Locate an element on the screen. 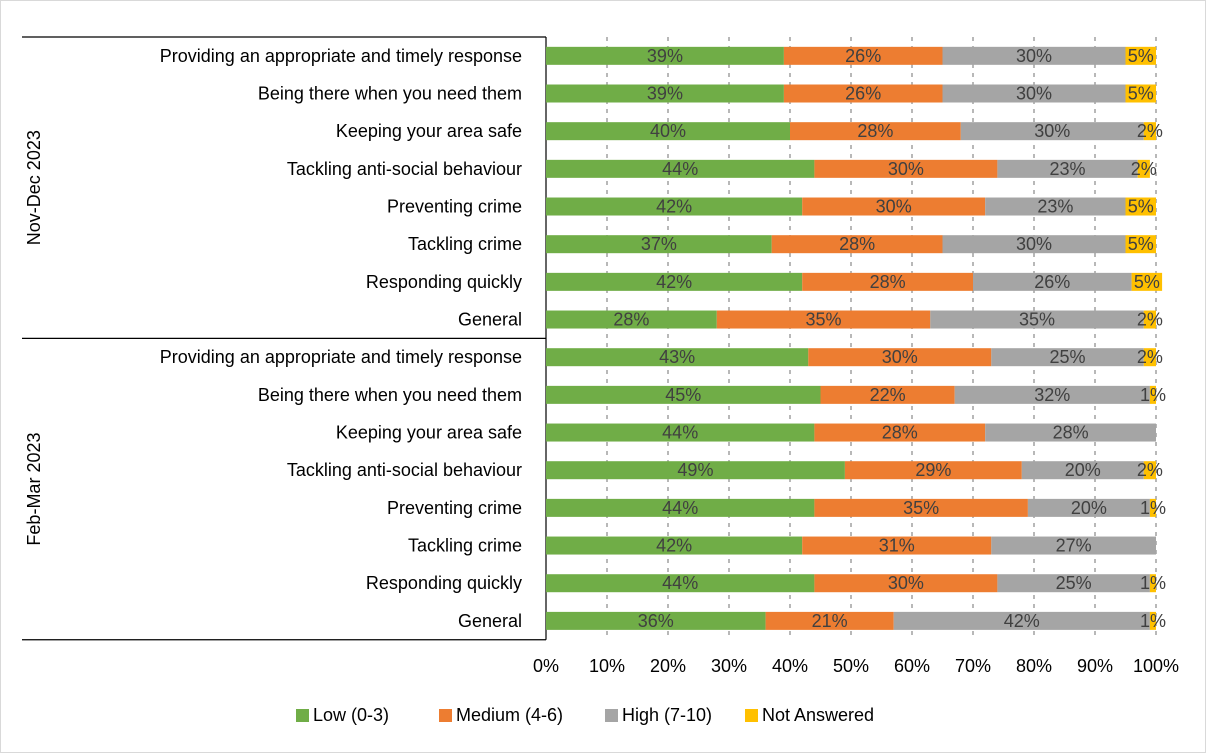 Image resolution: width=1206 pixels, height=753 pixels. x-tick-label: 80% is located at coordinates (1034, 666).